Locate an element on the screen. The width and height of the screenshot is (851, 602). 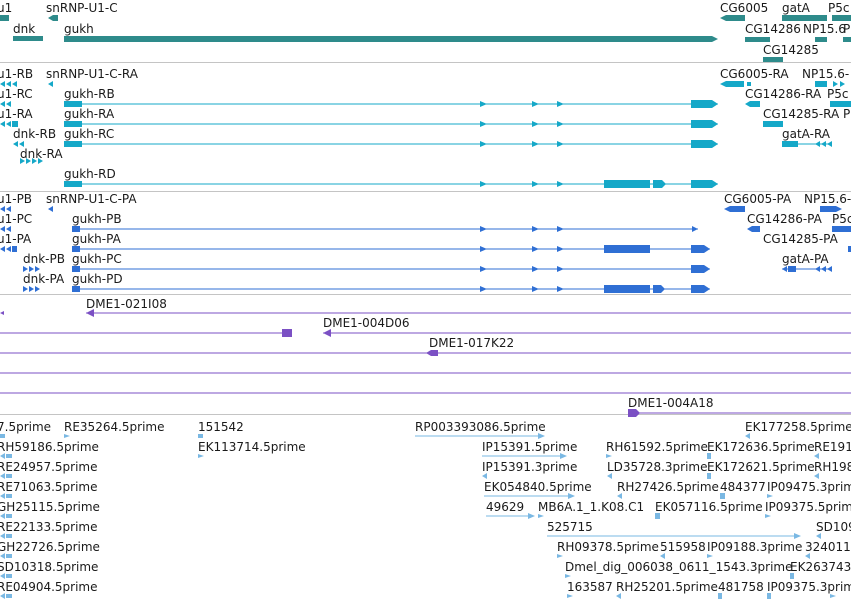
est-label: RH198 is located at coordinates (832, 467).